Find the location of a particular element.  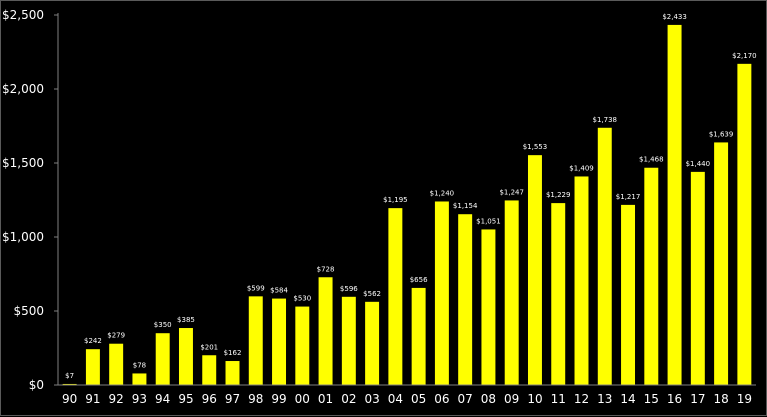

x-tick-label: 12 is located at coordinates (581, 399).